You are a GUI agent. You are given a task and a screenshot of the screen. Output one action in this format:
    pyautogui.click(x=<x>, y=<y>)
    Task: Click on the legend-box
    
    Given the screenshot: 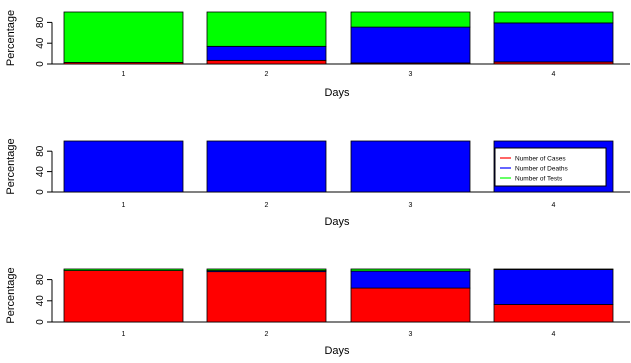 What is the action you would take?
    pyautogui.click(x=550, y=167)
    